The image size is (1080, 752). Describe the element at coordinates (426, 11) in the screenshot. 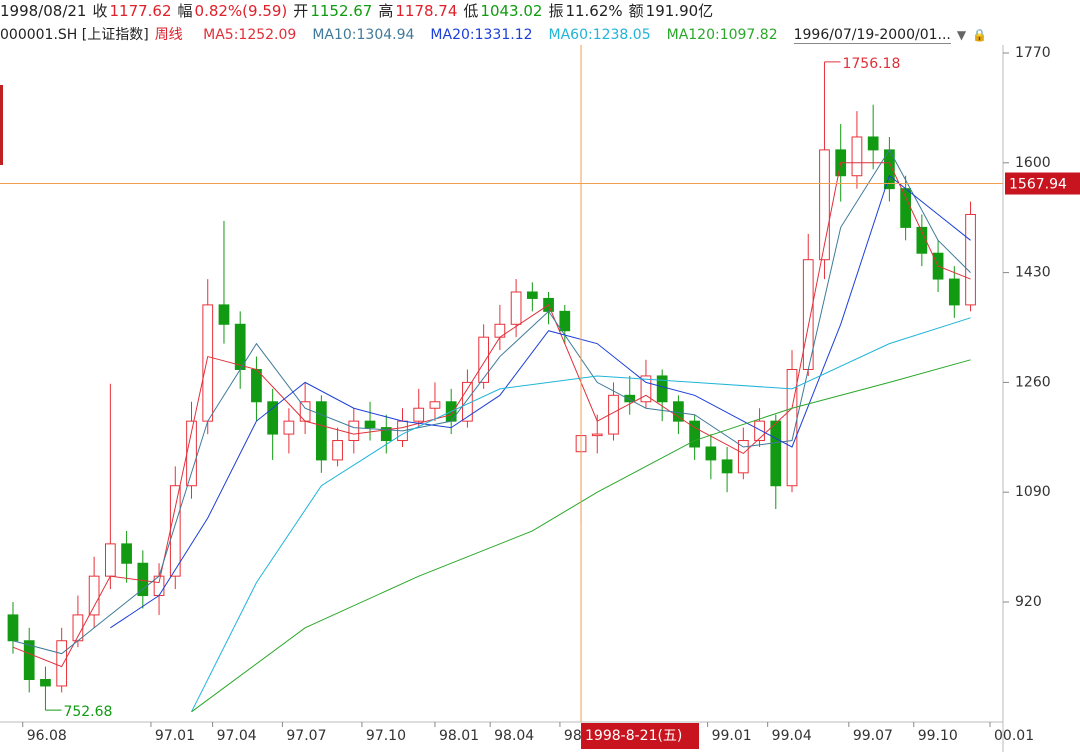

I see `field-value: 1178.74` at that location.